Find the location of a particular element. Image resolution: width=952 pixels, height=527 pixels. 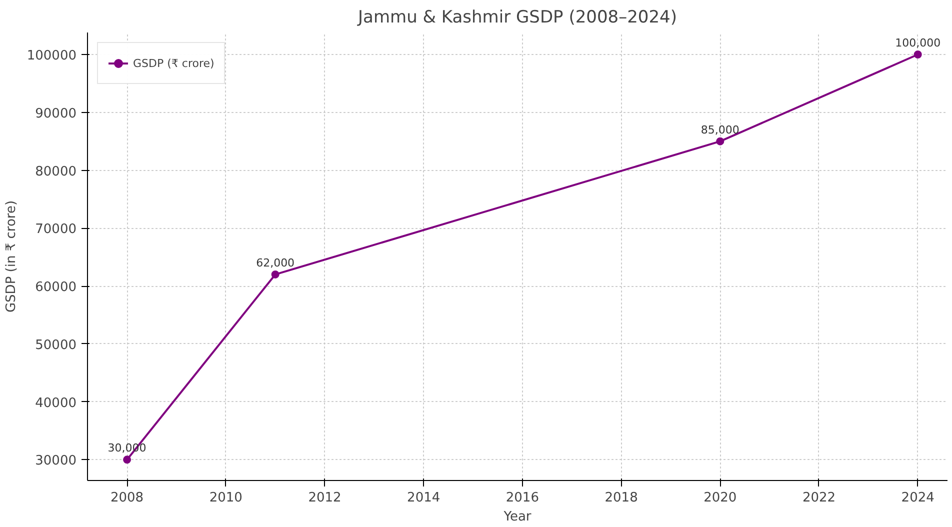

x-tick-label: 2016 is located at coordinates (522, 498).